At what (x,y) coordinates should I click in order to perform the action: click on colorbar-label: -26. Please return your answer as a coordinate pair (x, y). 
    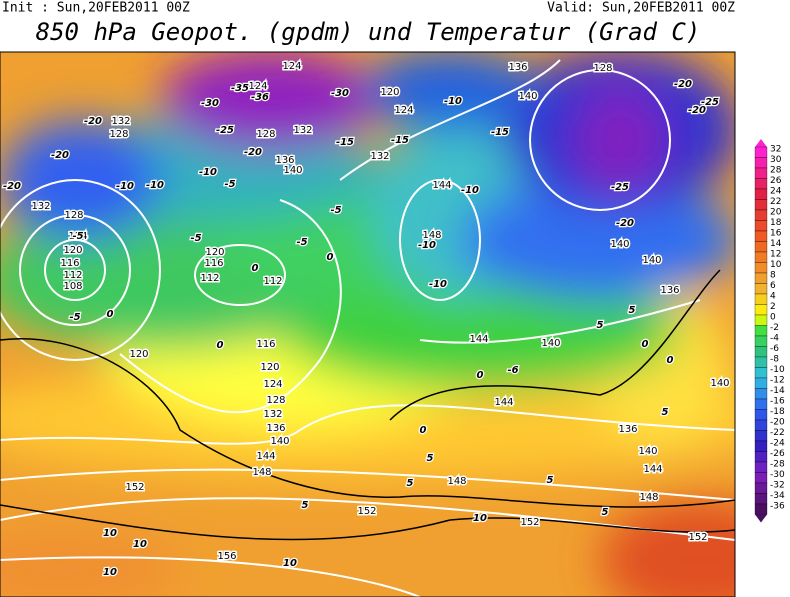
    Looking at the image, I should click on (777, 454).